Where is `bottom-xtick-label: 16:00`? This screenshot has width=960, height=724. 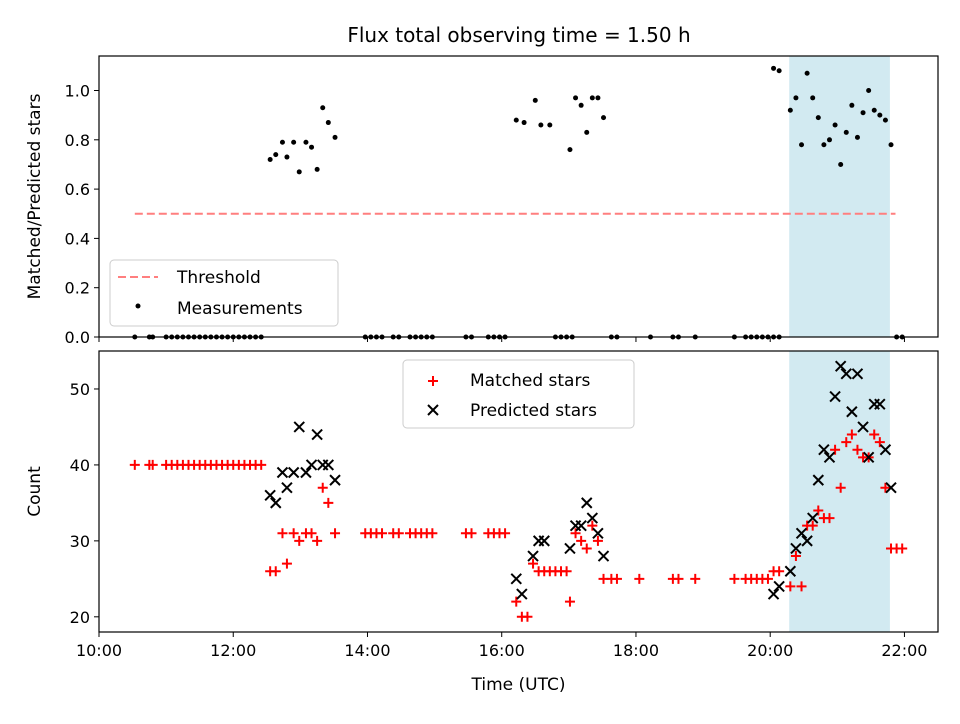
bottom-xtick-label: 16:00 is located at coordinates (502, 650).